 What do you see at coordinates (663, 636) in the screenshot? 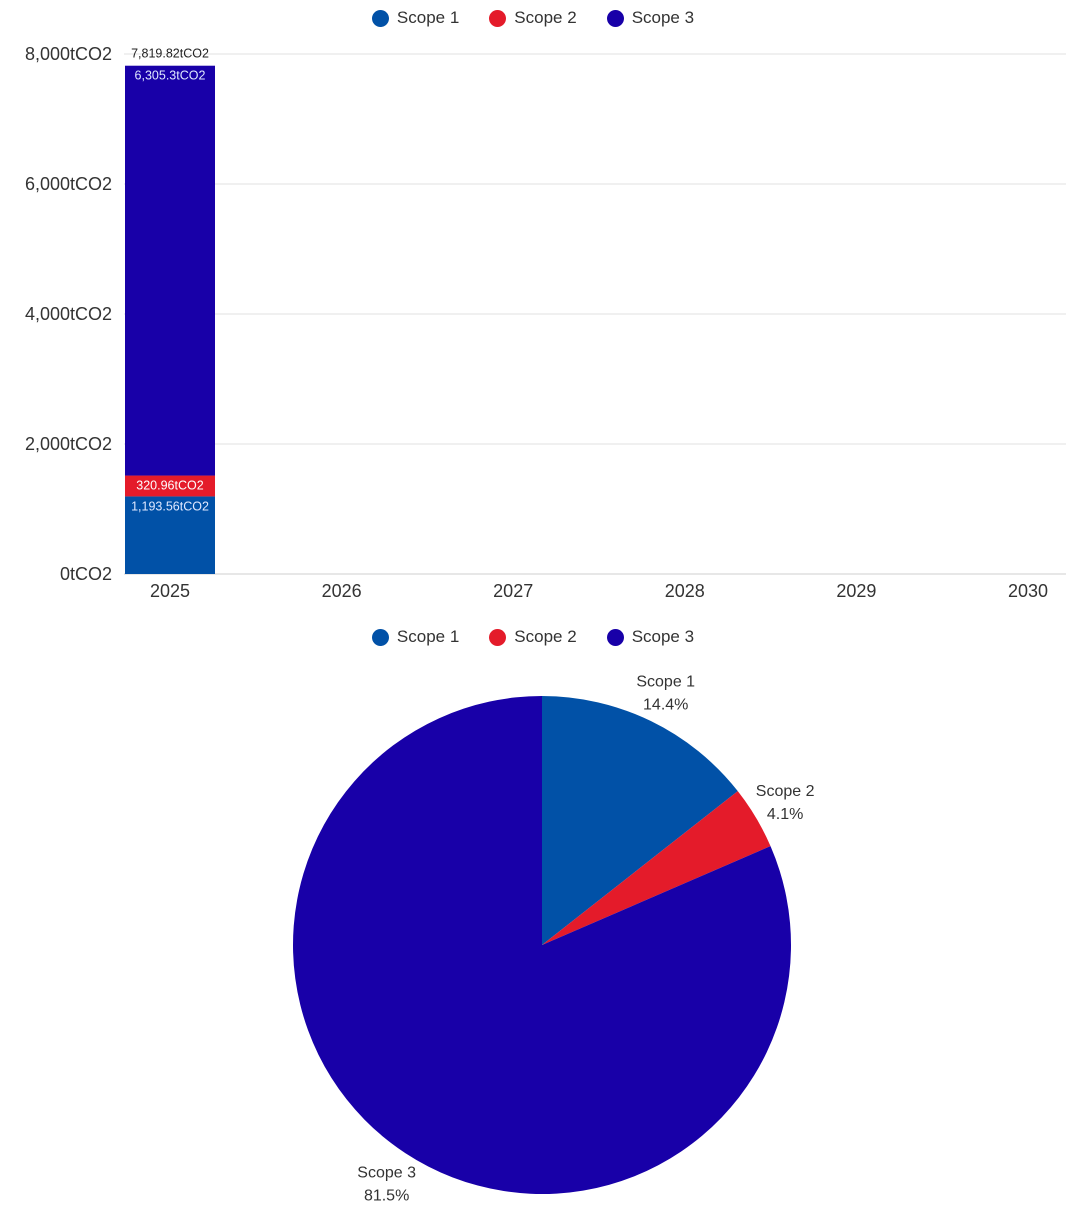
I see `pie-legend-label-scope-3: Scope 3` at bounding box center [663, 636].